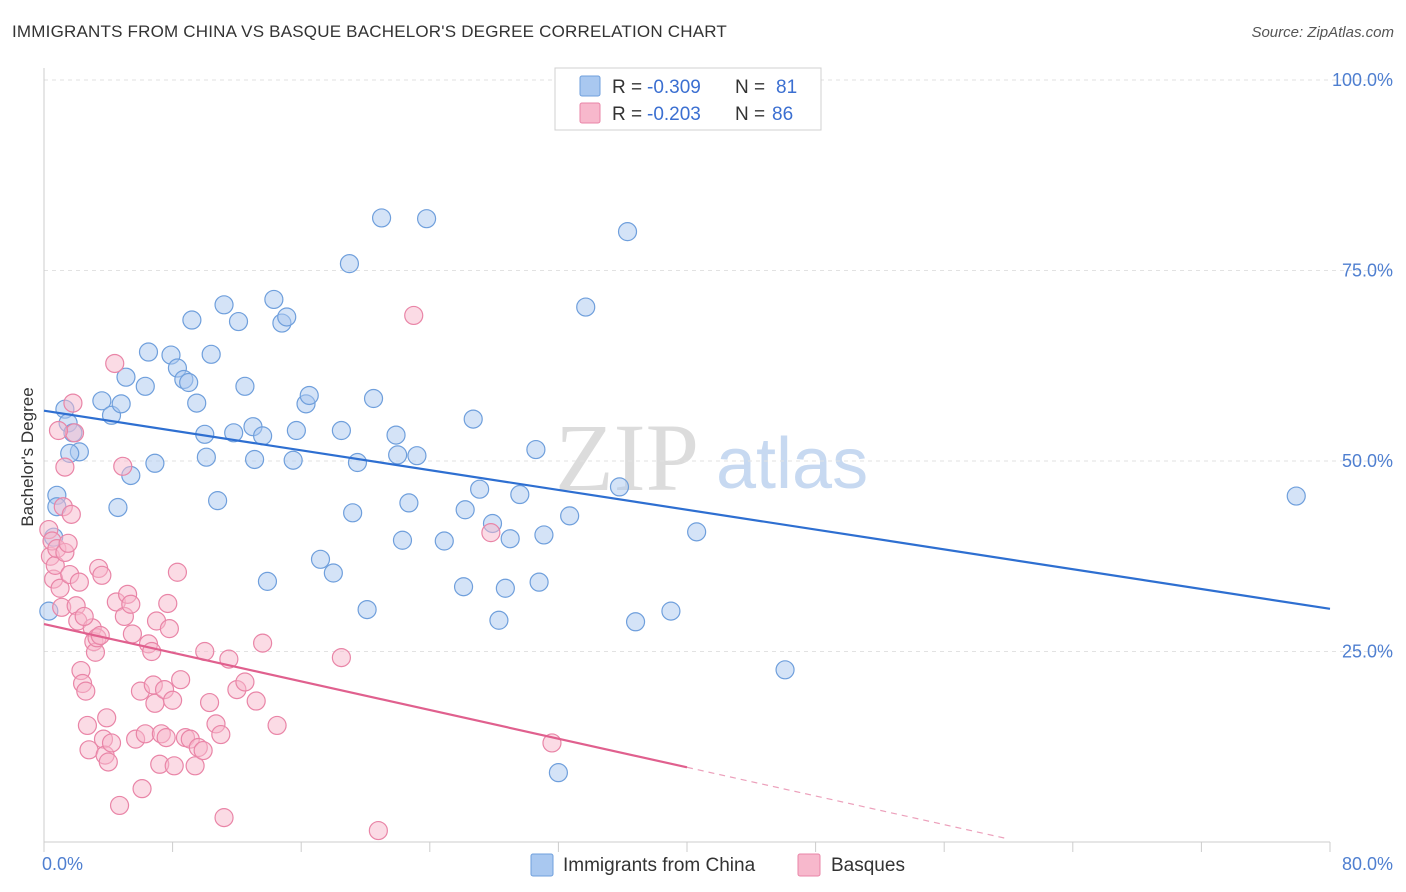 This screenshot has height=892, width=1406. I want to click on legend-basque-r-value: -0.203, so click(674, 114).